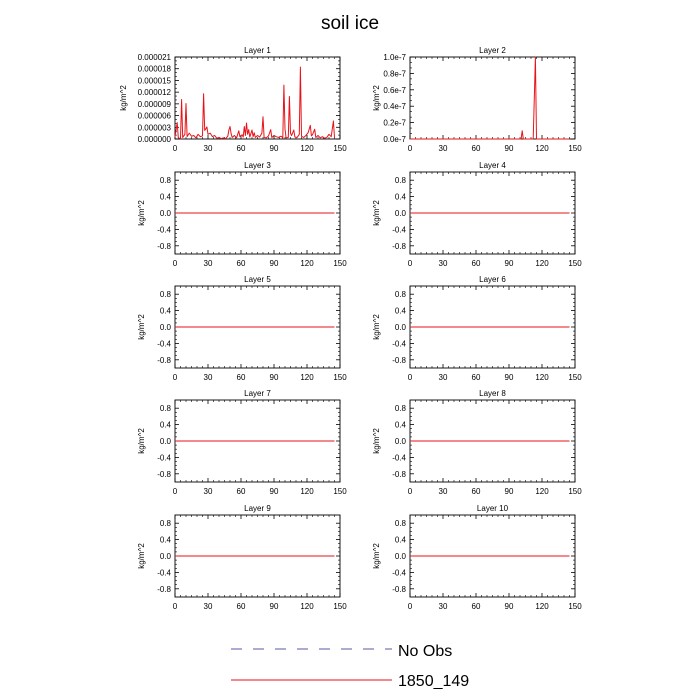 Image resolution: width=700 pixels, height=700 pixels. What do you see at coordinates (155, 139) in the screenshot?
I see `y-tick-label: 0.000000` at bounding box center [155, 139].